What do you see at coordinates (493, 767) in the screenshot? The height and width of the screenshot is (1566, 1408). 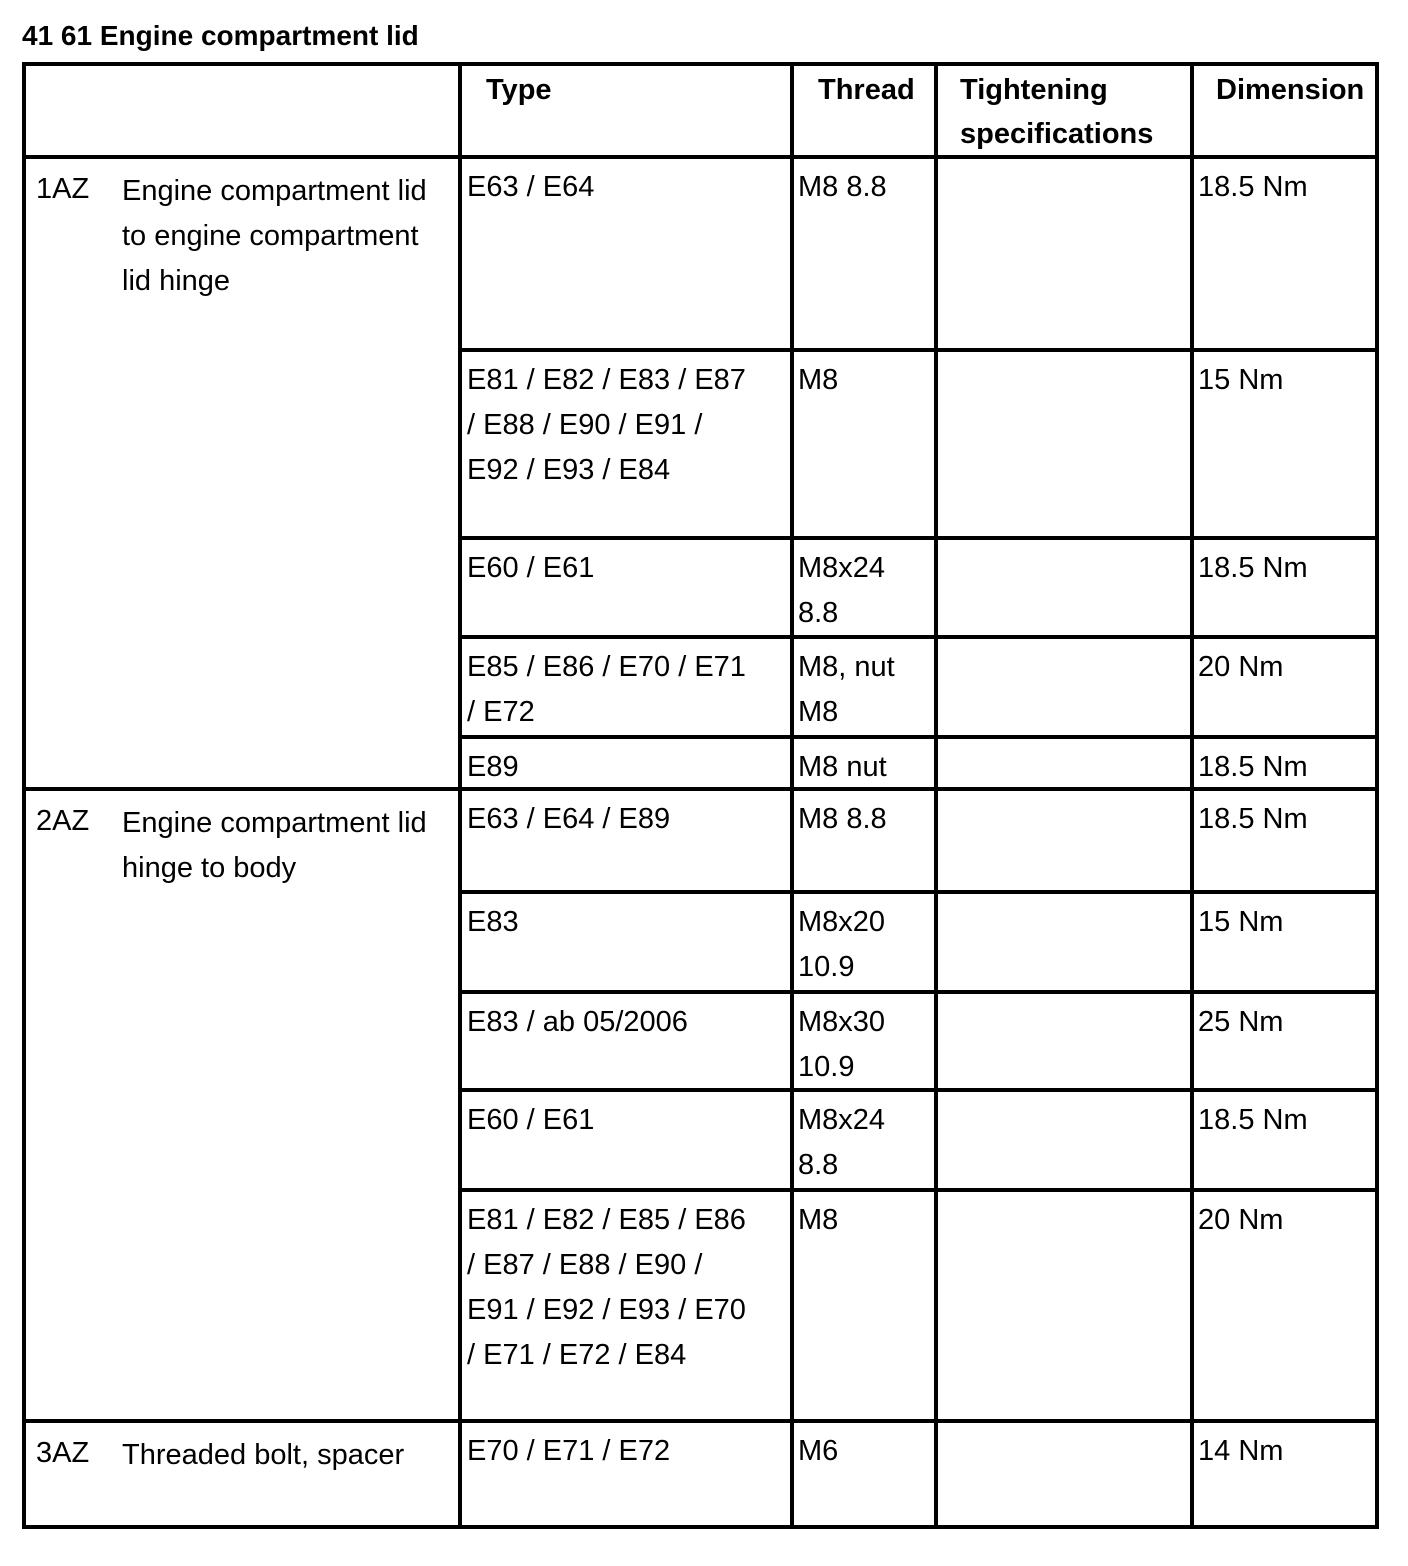 I see `type-cell: E89` at bounding box center [493, 767].